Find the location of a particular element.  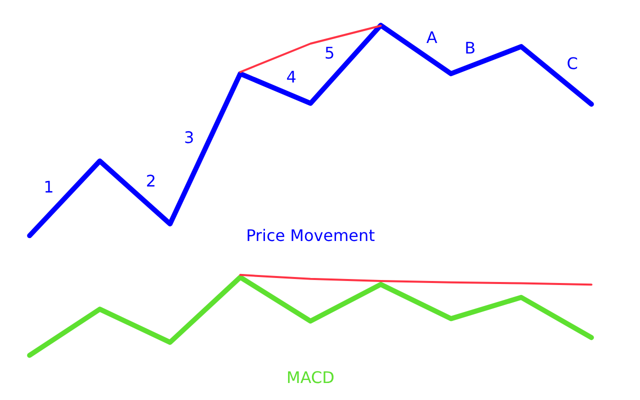

annotation: A is located at coordinates (432, 38).